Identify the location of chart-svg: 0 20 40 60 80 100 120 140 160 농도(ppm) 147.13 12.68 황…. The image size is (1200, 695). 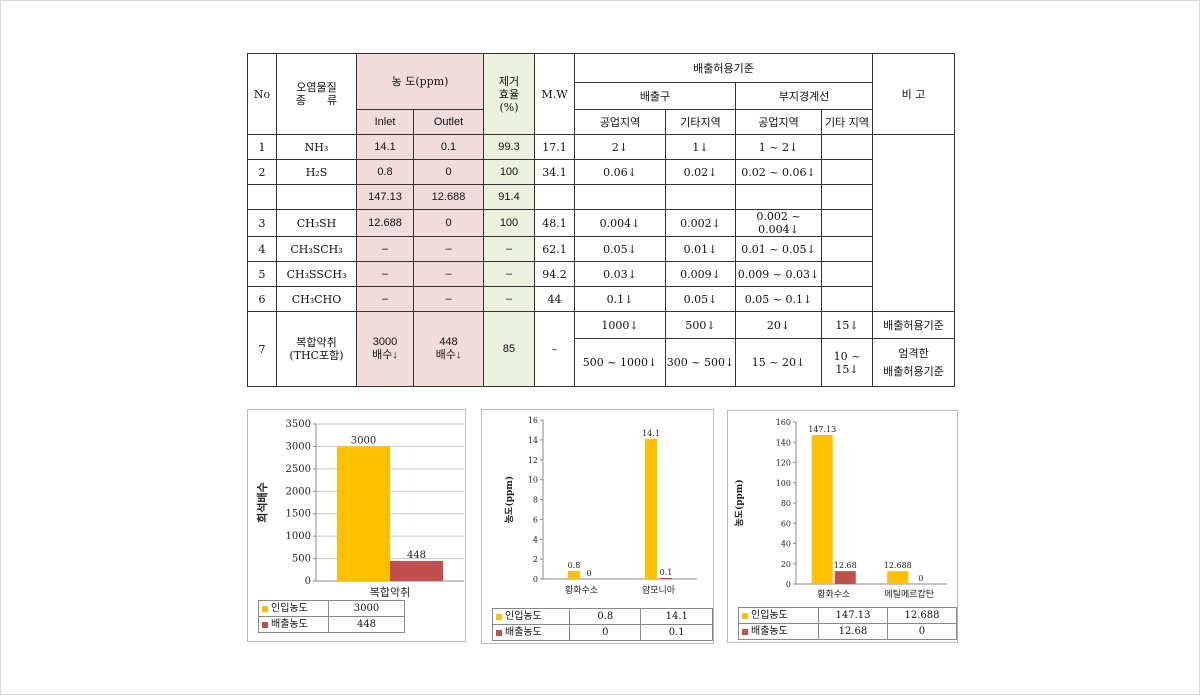
(840, 509).